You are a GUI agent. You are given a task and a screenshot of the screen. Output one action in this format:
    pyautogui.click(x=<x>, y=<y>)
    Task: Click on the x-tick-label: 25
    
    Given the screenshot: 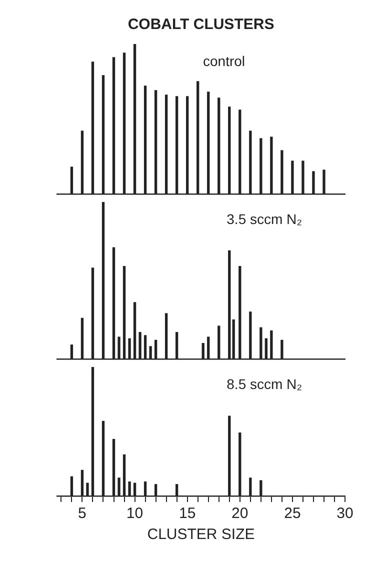 What is the action you would take?
    pyautogui.click(x=292, y=513)
    